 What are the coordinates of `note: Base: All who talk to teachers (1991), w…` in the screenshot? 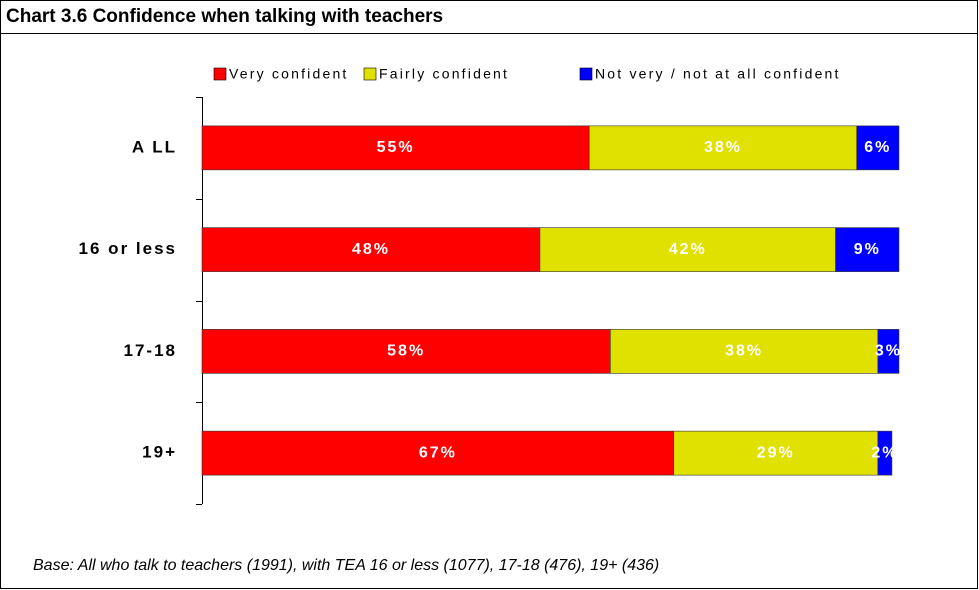 It's located at (346, 565).